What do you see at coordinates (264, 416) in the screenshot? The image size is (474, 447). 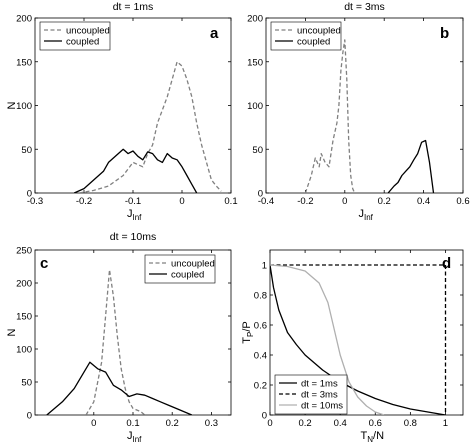 I see `panel-d-ytick-label: 0` at bounding box center [264, 416].